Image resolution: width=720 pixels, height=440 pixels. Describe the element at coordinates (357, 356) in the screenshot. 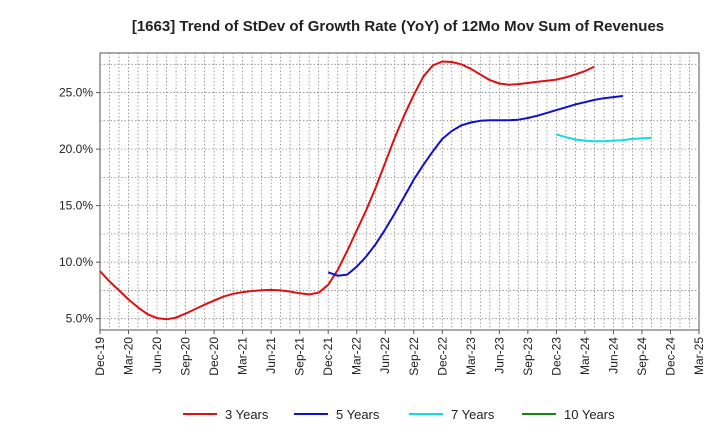

I see `x-tick-label: Mar-22` at that location.